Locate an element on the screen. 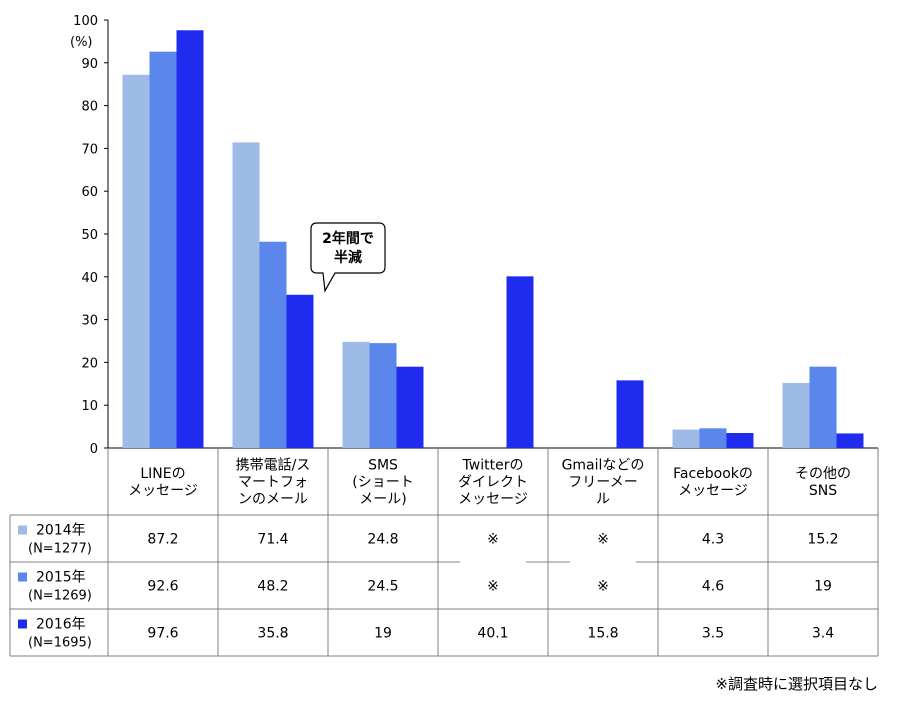 The height and width of the screenshot is (702, 900). y-axis-unit: (%) is located at coordinates (81, 42).